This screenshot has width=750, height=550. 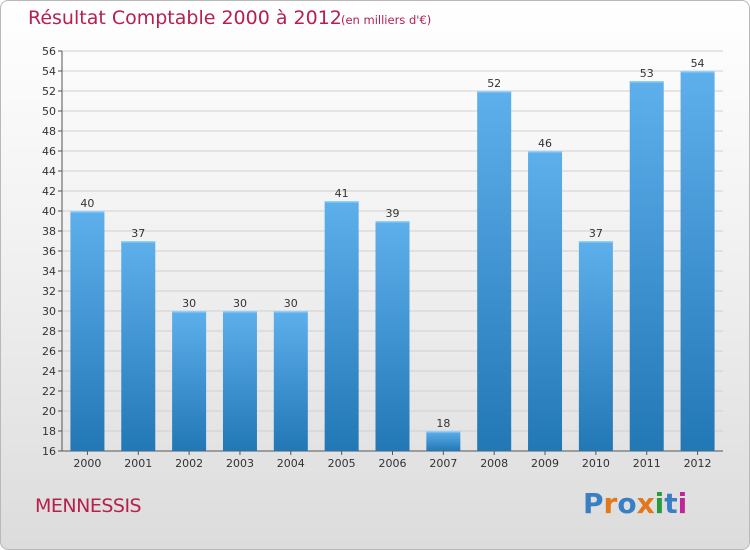 I want to click on y-tick-label: 22, so click(x=49, y=391).